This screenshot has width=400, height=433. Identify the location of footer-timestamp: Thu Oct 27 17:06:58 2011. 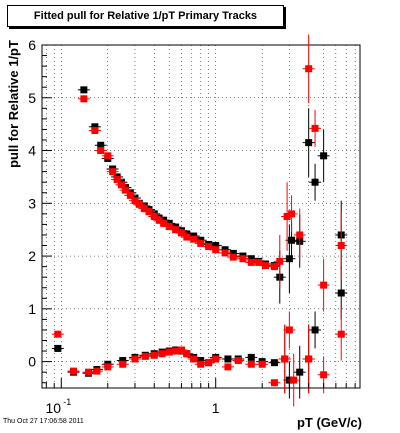
(43, 421).